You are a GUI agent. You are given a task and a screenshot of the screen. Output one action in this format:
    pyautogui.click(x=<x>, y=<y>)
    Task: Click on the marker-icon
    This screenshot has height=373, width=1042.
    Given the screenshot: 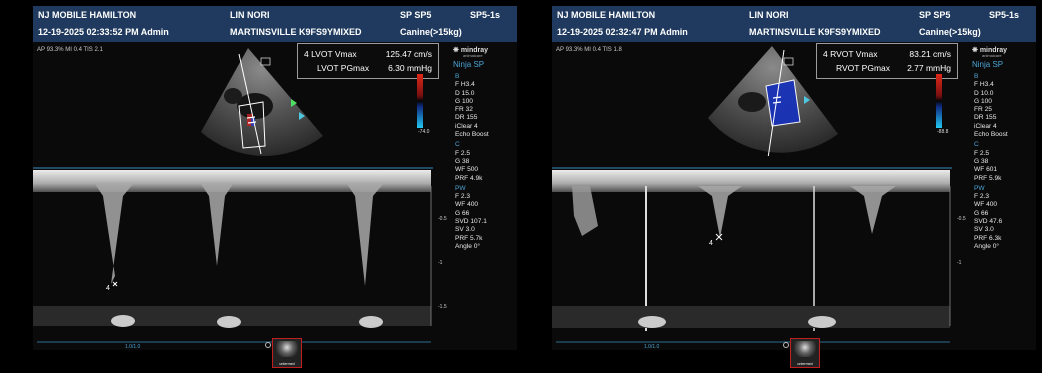 What is the action you would take?
    pyautogui.click(x=265, y=61)
    